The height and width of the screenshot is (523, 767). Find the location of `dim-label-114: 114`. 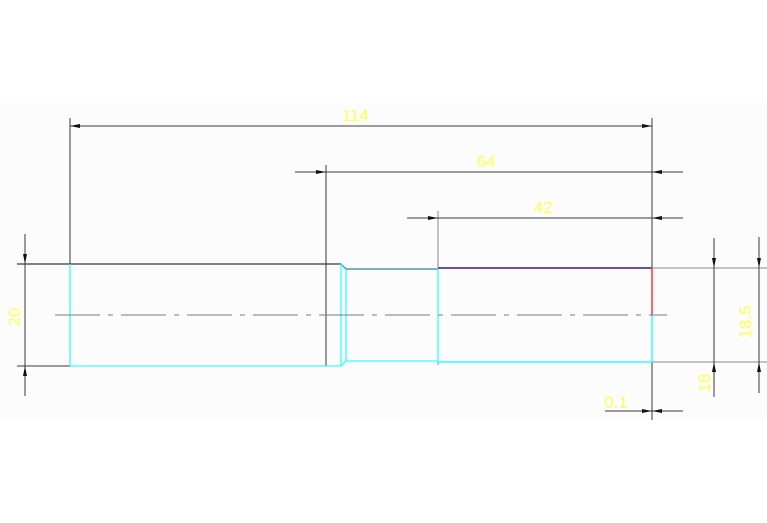

dim-label-114: 114 is located at coordinates (354, 115).